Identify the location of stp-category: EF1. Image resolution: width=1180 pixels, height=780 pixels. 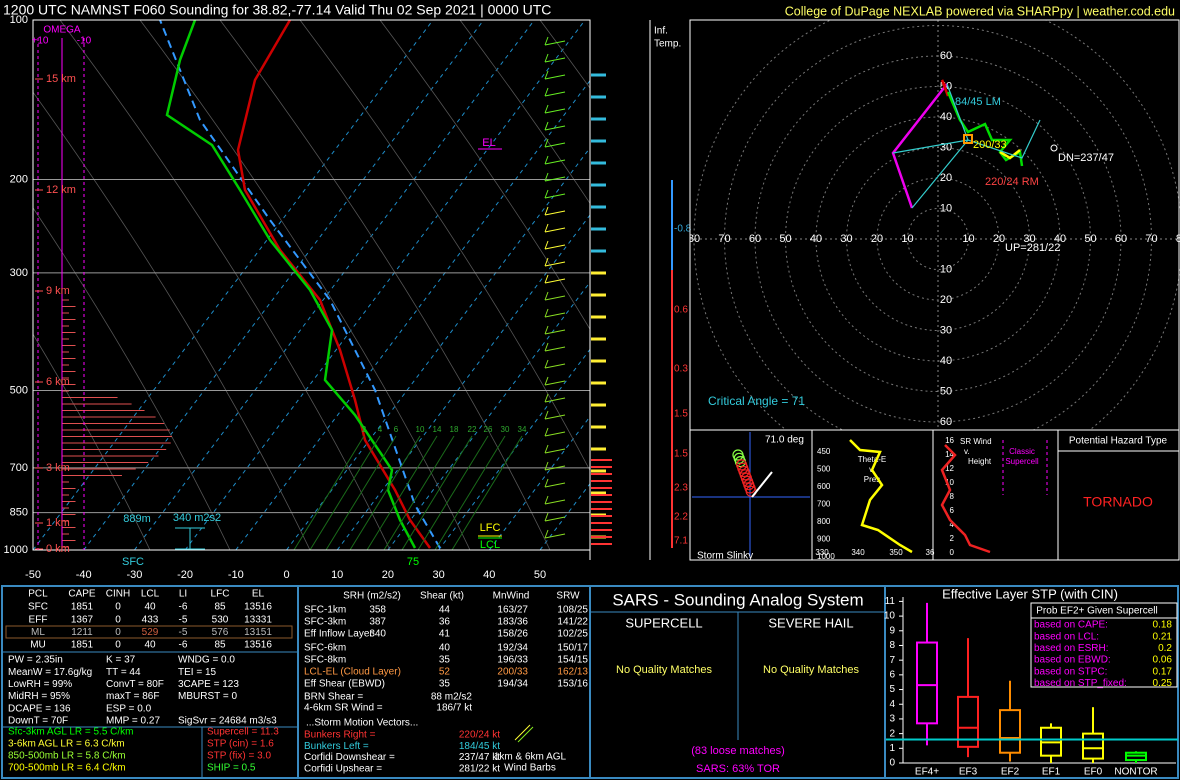
(1051, 772).